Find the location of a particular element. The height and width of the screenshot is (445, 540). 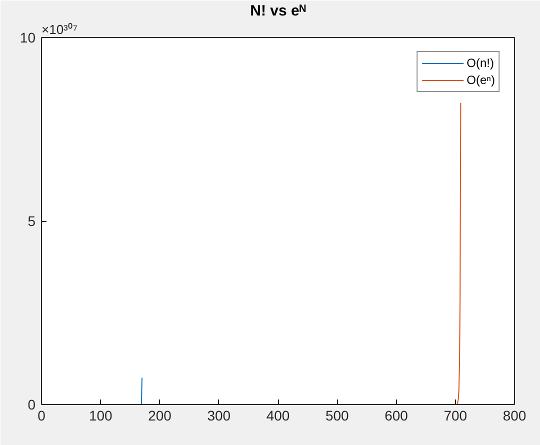

x-tick-label: 400 is located at coordinates (278, 416).